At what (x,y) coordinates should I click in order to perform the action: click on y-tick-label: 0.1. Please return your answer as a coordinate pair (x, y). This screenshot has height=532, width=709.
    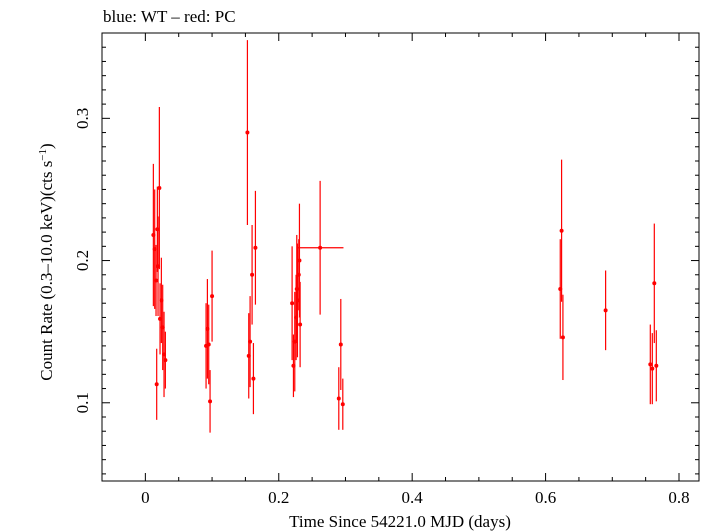
    Looking at the image, I should click on (82, 402).